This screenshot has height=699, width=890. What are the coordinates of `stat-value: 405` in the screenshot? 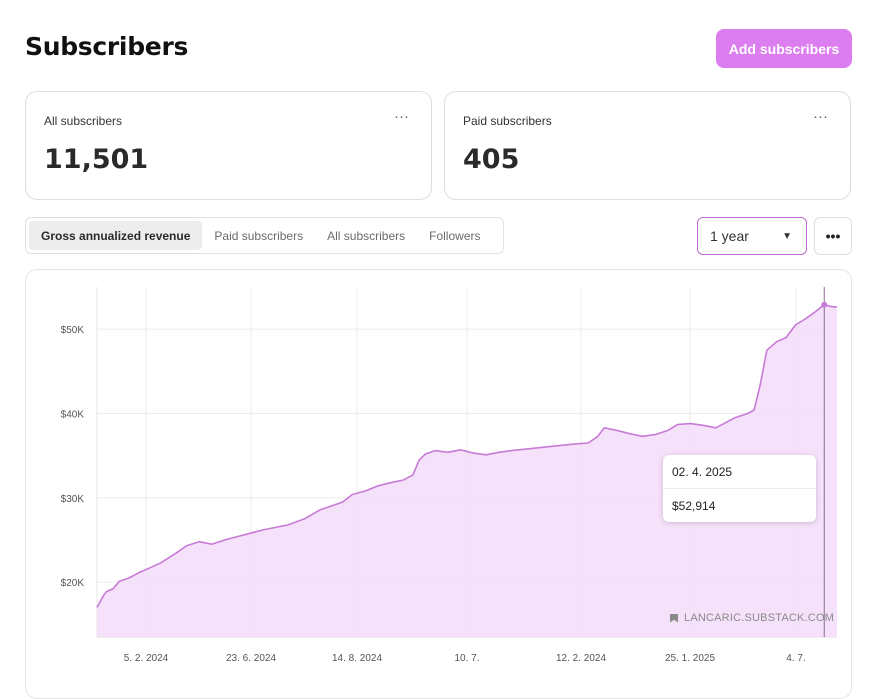 It's located at (491, 159).